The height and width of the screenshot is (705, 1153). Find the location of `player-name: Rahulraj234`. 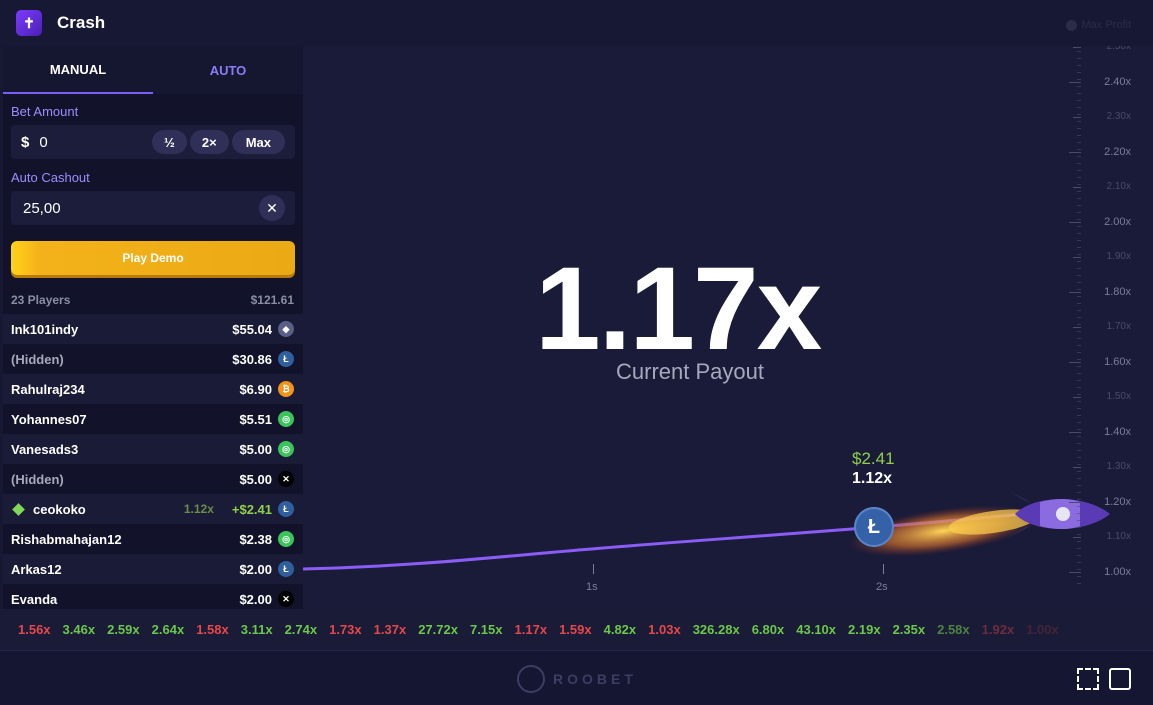

player-name: Rahulraj234 is located at coordinates (48, 389).